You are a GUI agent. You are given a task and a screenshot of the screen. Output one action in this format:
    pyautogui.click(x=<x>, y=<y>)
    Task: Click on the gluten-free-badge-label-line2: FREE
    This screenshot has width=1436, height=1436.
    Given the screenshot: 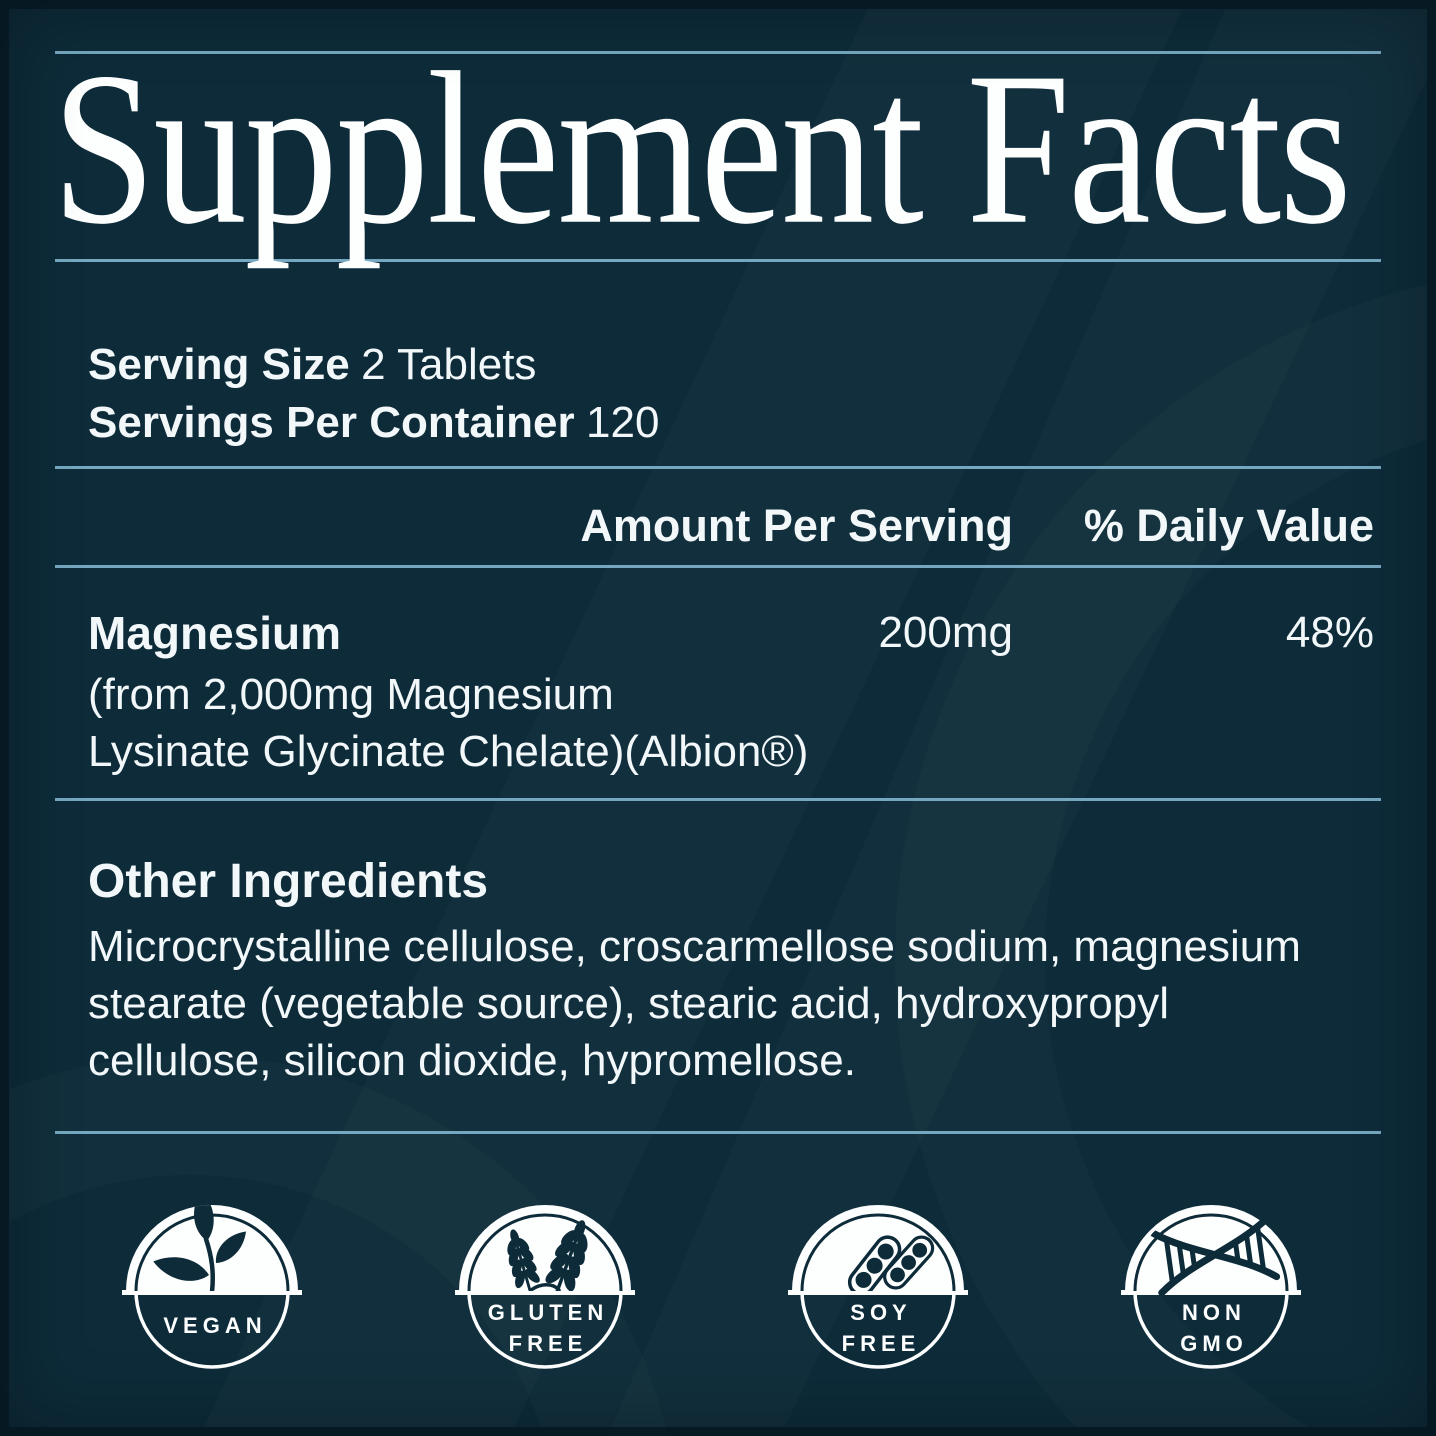 What is the action you would take?
    pyautogui.click(x=548, y=1343)
    